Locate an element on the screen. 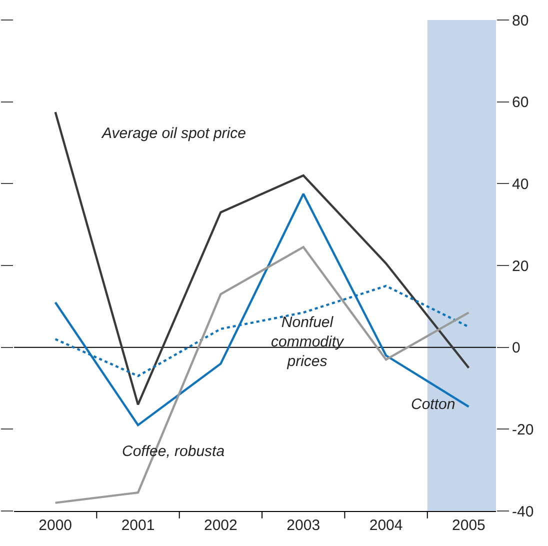  y-tick-label: 20 is located at coordinates (520, 266).